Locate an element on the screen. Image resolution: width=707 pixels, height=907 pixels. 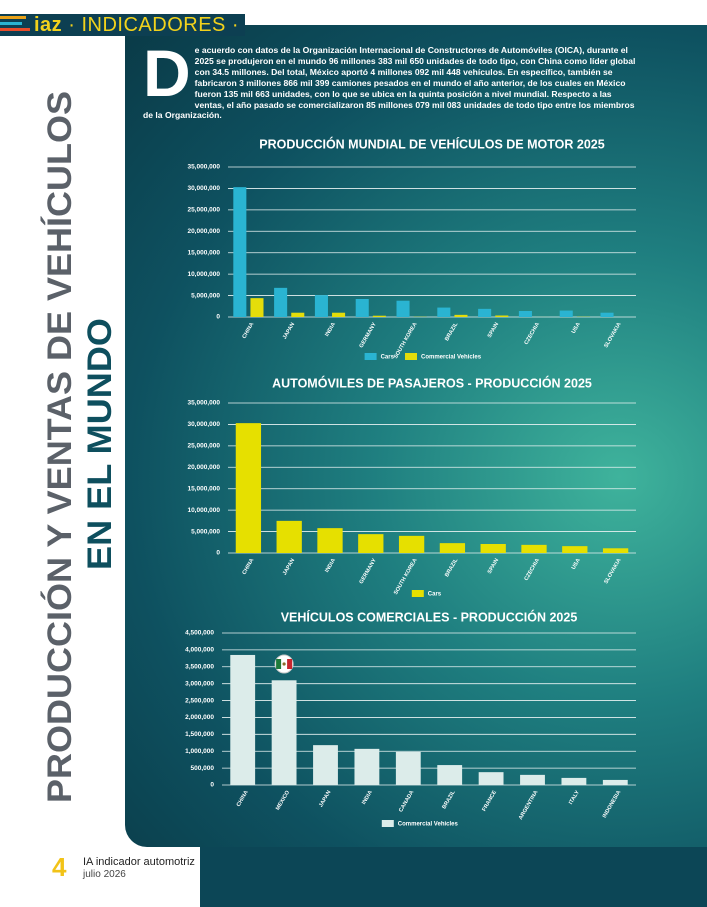
y-tick-label: 0 is located at coordinates (212, 785).